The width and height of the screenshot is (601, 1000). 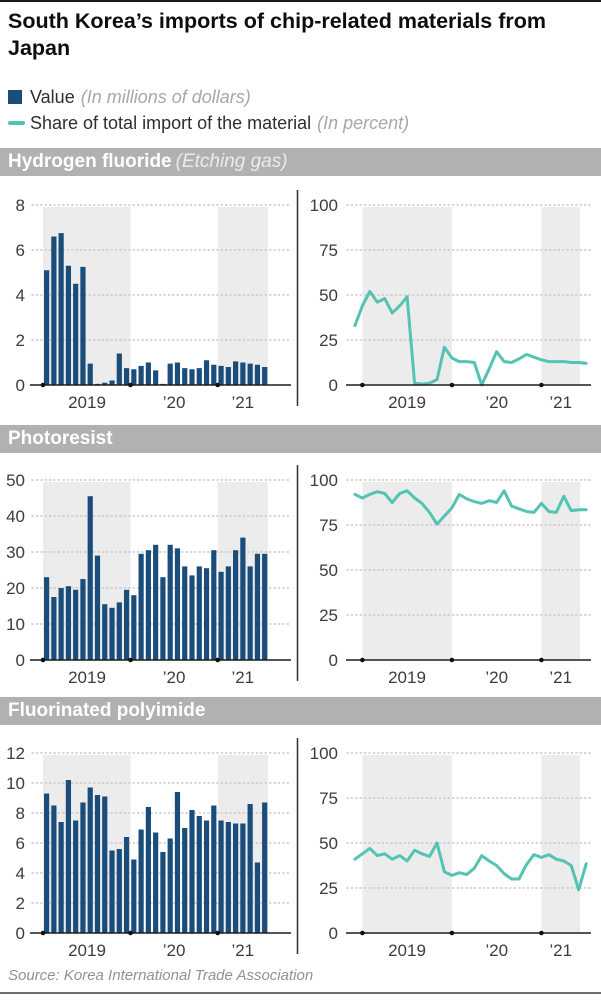 I want to click on photoresist-value, so click(x=156, y=578).